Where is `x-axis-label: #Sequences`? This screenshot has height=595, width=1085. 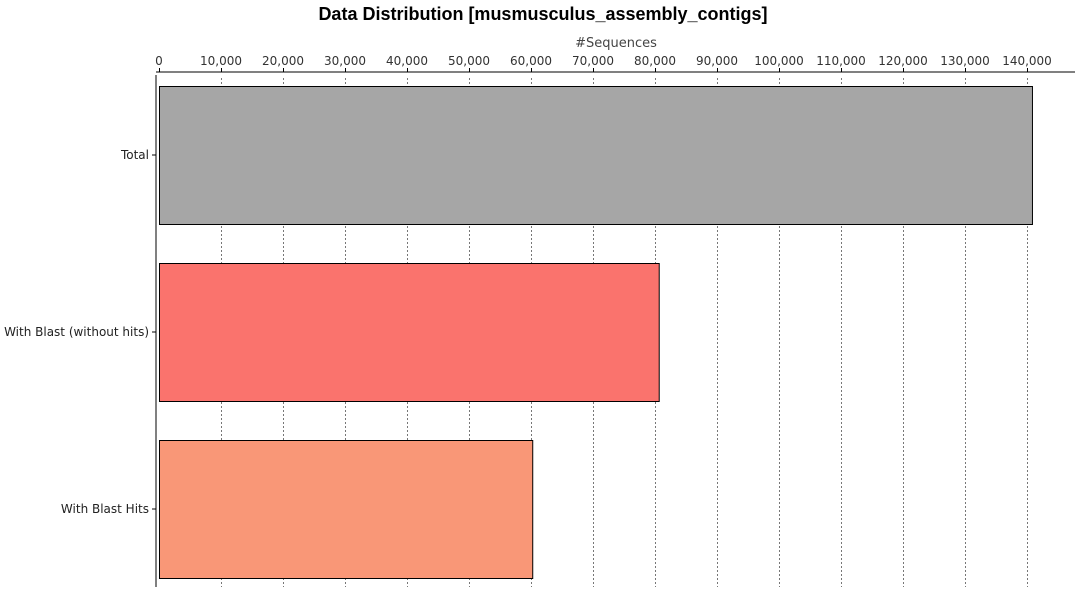
x-axis-label: #Sequences is located at coordinates (616, 43).